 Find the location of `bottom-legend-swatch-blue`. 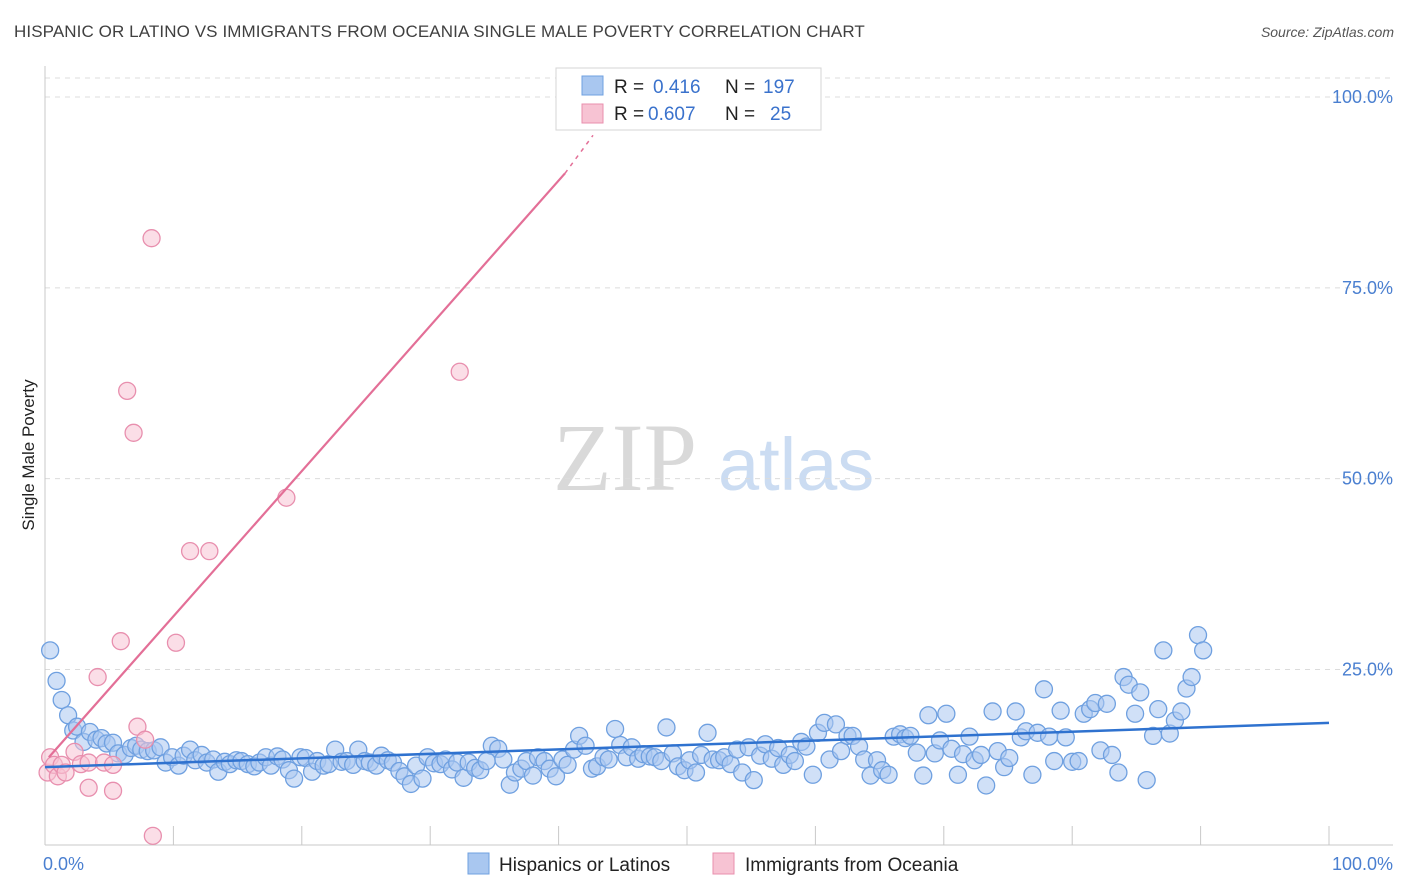

bottom-legend-swatch-blue is located at coordinates (478, 863).